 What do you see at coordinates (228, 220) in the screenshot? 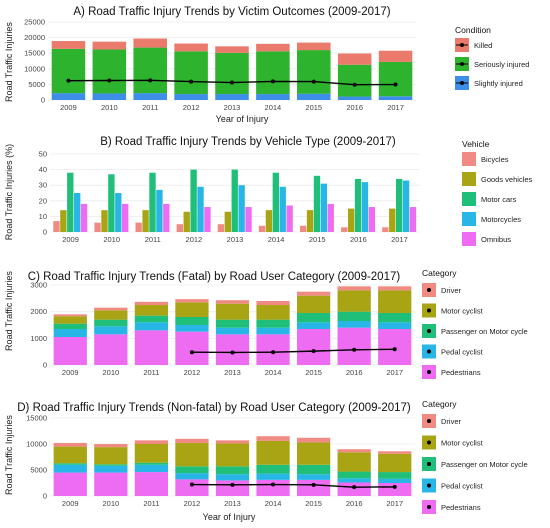
I see `series-goods-vehicles` at bounding box center [228, 220].